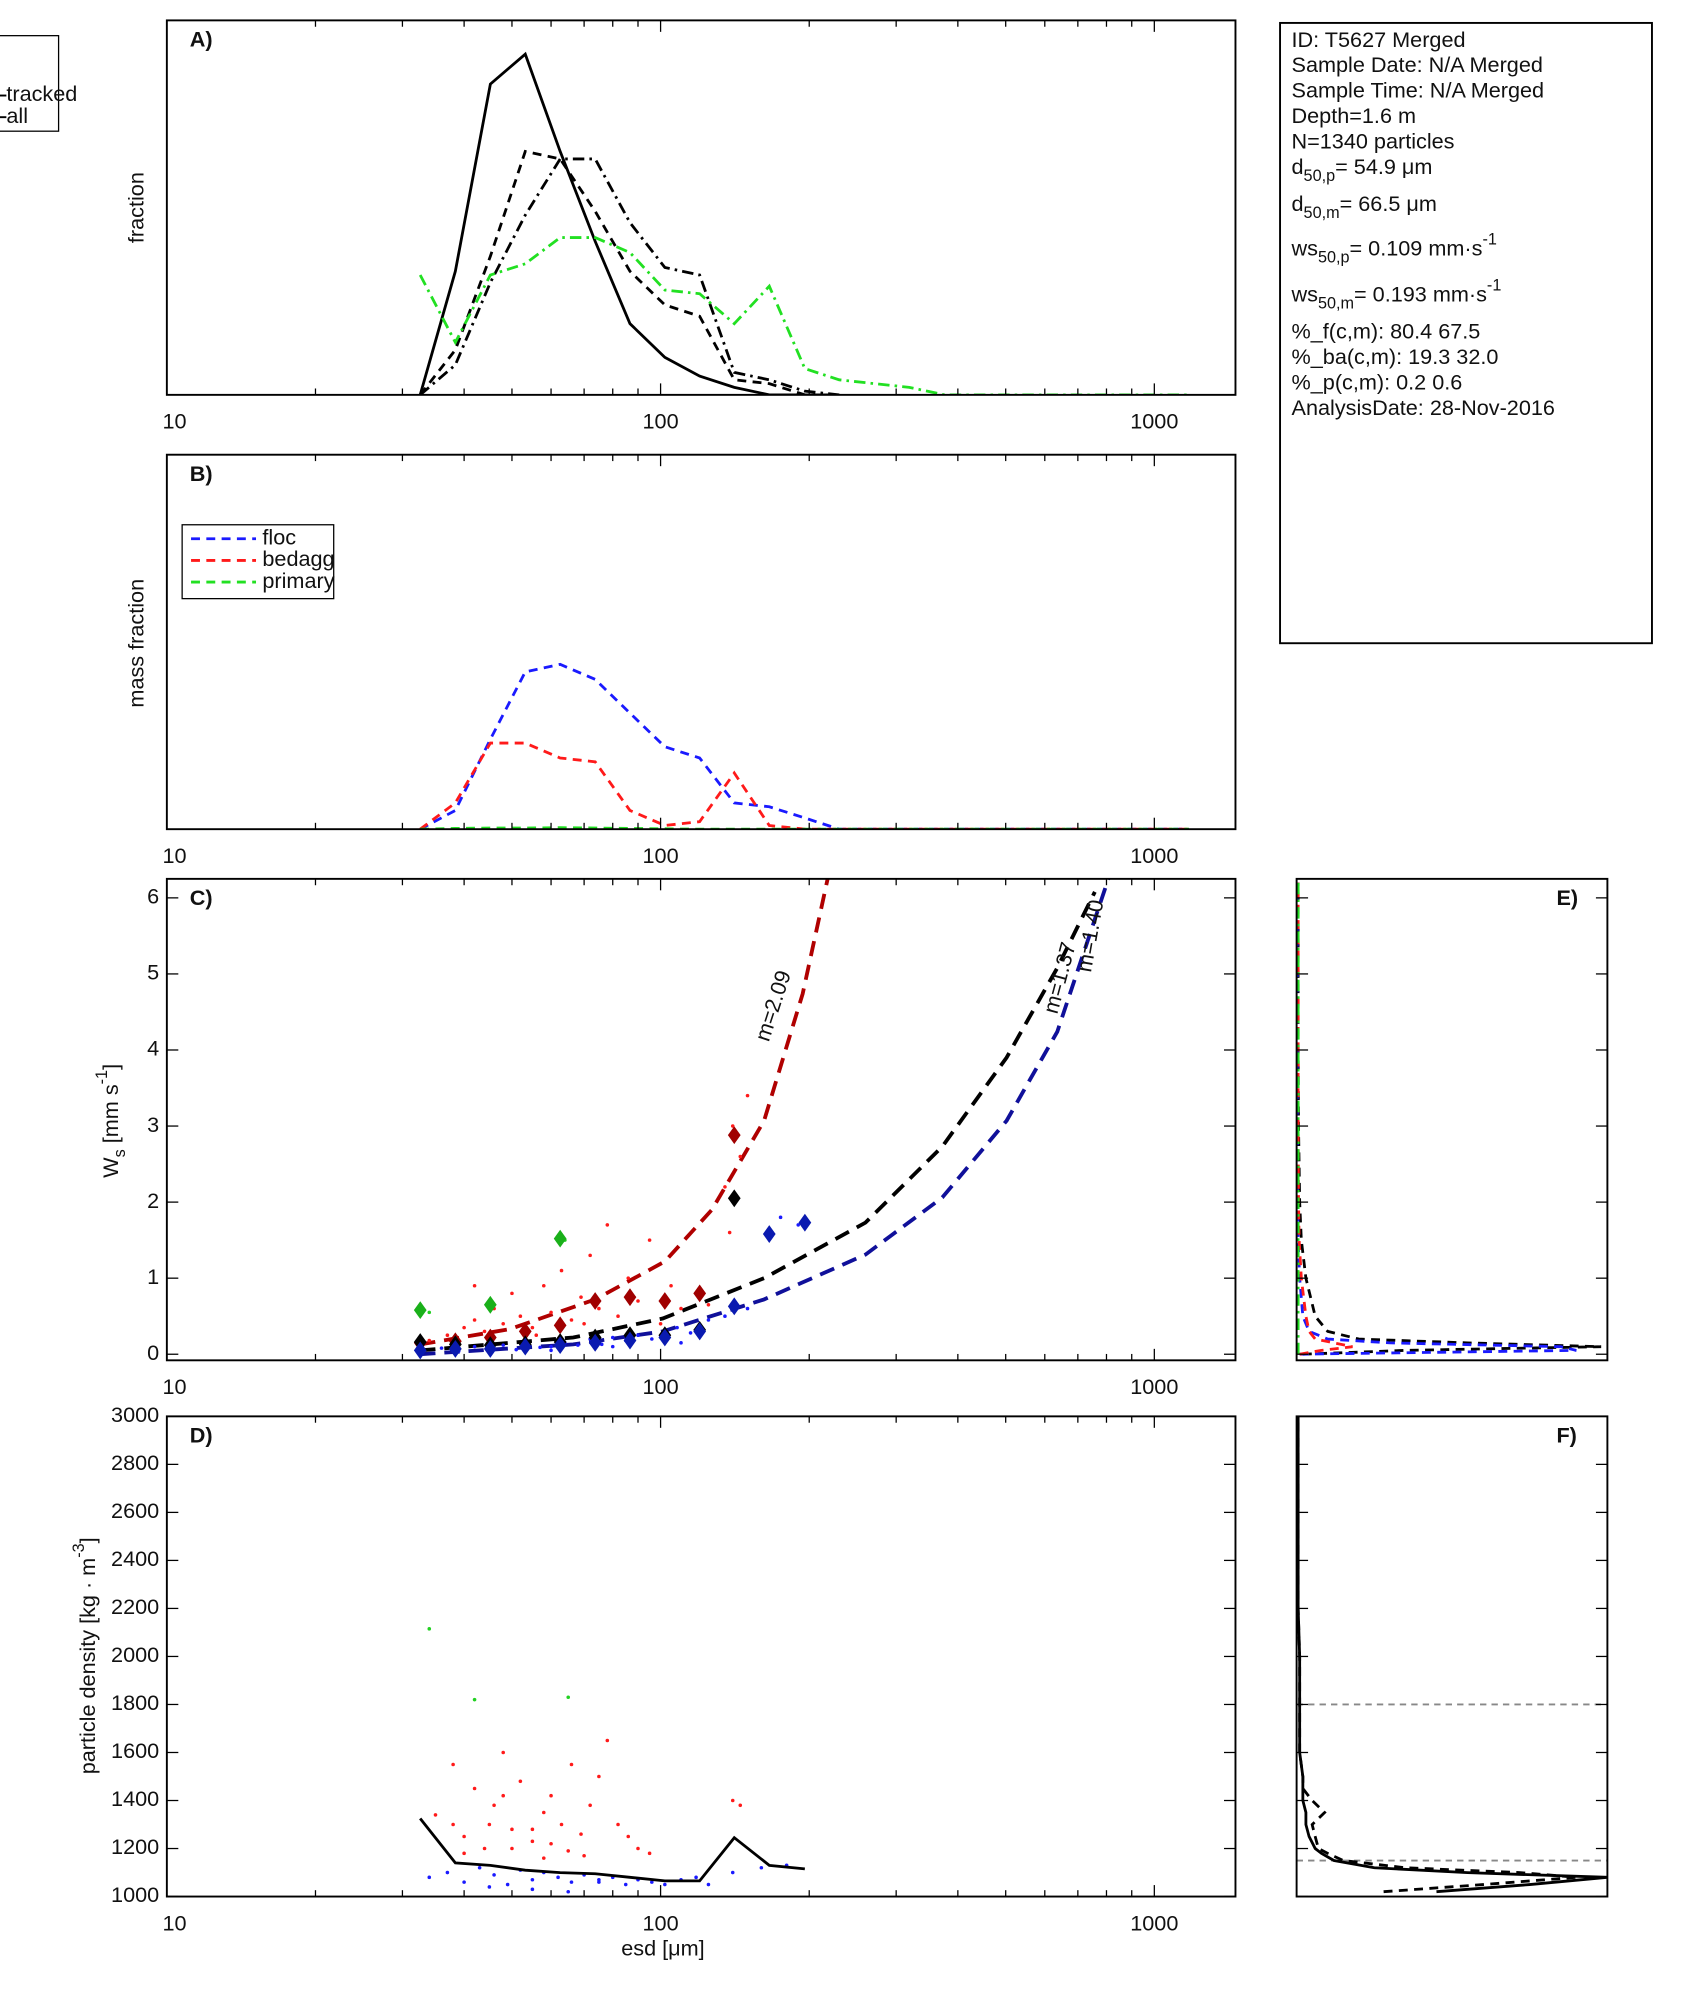 Image resolution: width=1694 pixels, height=2015 pixels. I want to click on text-part: -1, so click(1494, 286).